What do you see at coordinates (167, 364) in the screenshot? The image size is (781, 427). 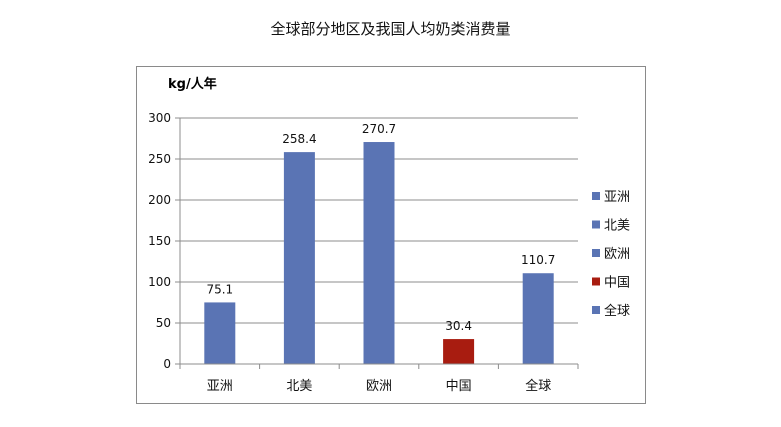 I see `y-tick-label: 0` at bounding box center [167, 364].